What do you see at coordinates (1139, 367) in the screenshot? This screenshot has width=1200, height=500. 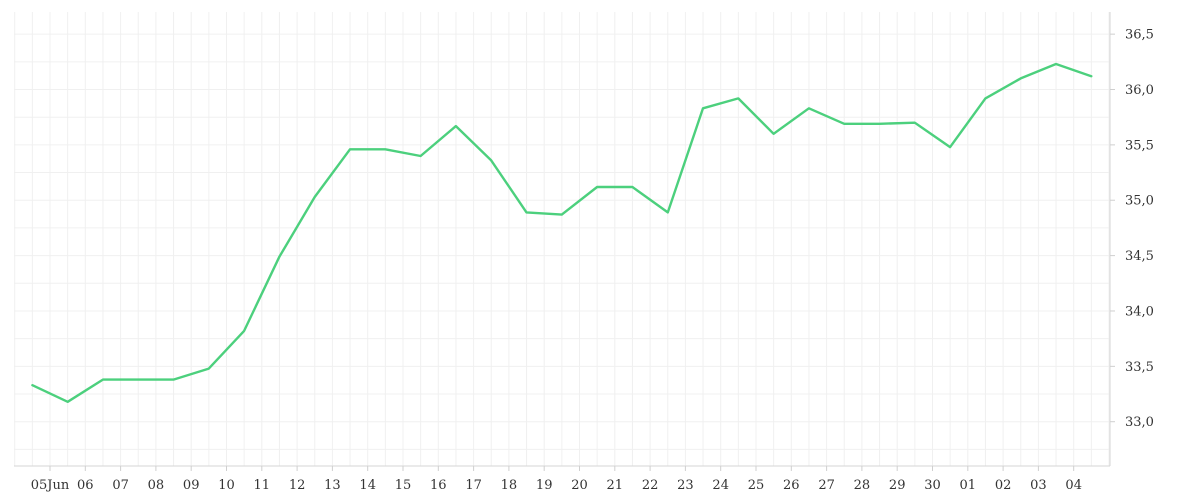 I see `y-tick-label: 33,5` at bounding box center [1139, 367].